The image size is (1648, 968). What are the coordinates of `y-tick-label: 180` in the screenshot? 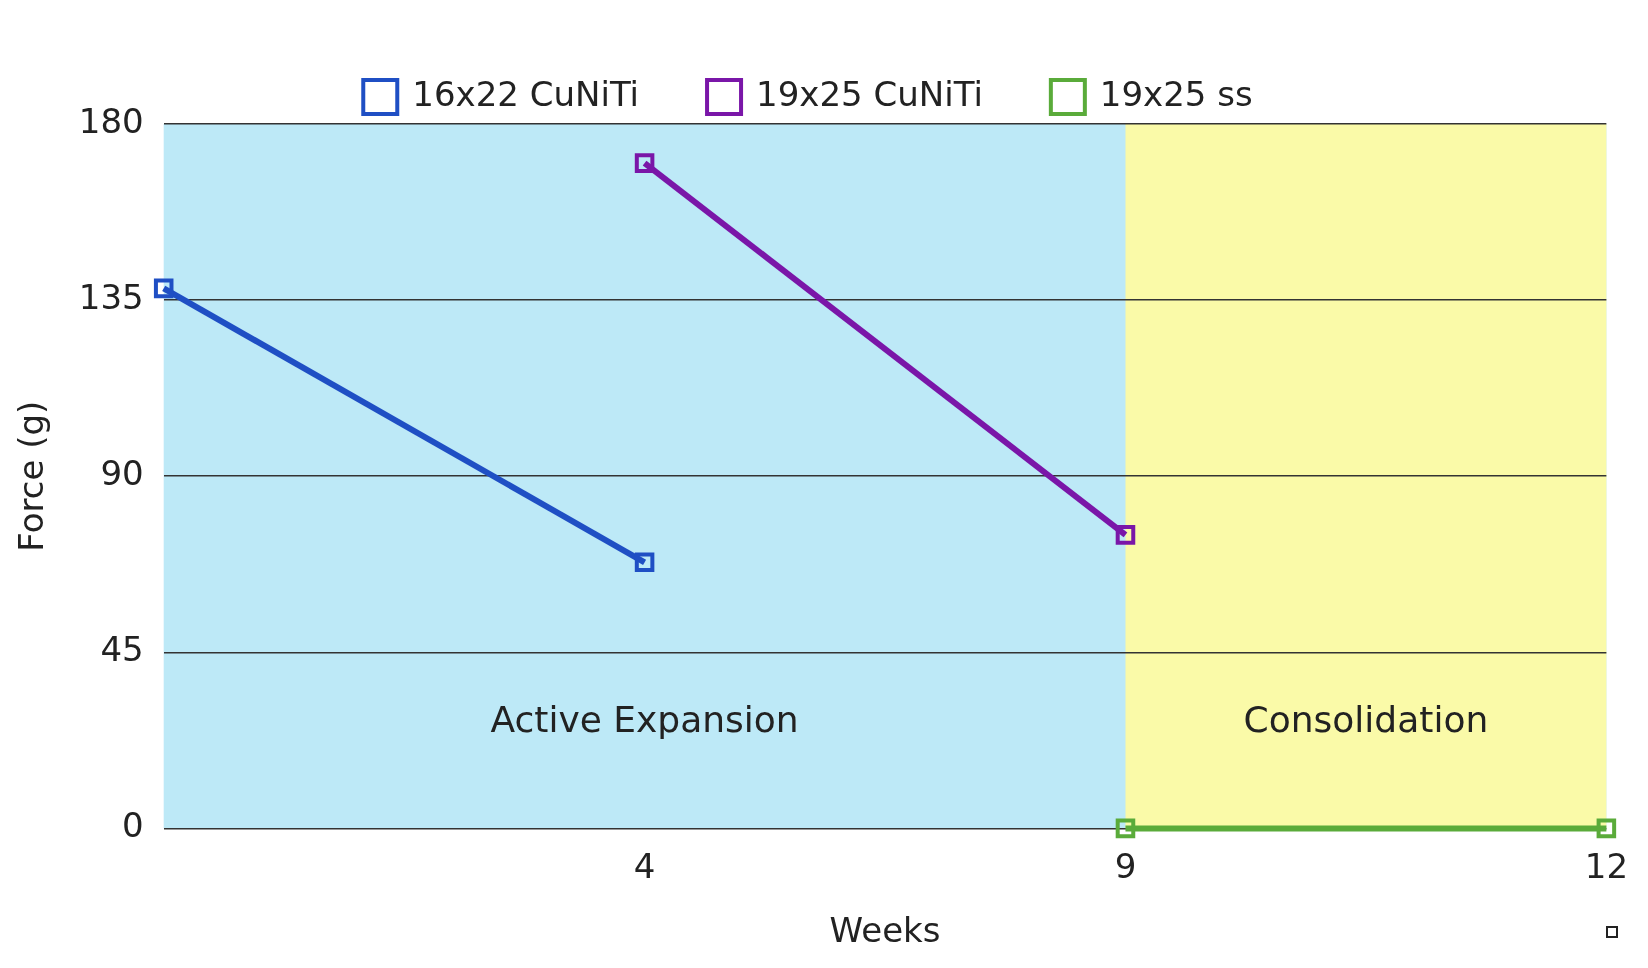 It's located at (111, 120).